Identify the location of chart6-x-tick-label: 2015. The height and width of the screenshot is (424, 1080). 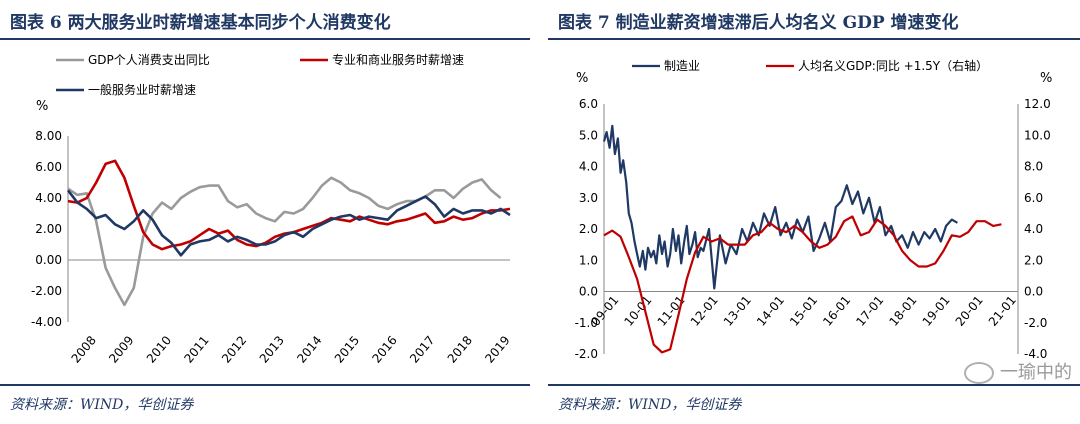
(347, 349).